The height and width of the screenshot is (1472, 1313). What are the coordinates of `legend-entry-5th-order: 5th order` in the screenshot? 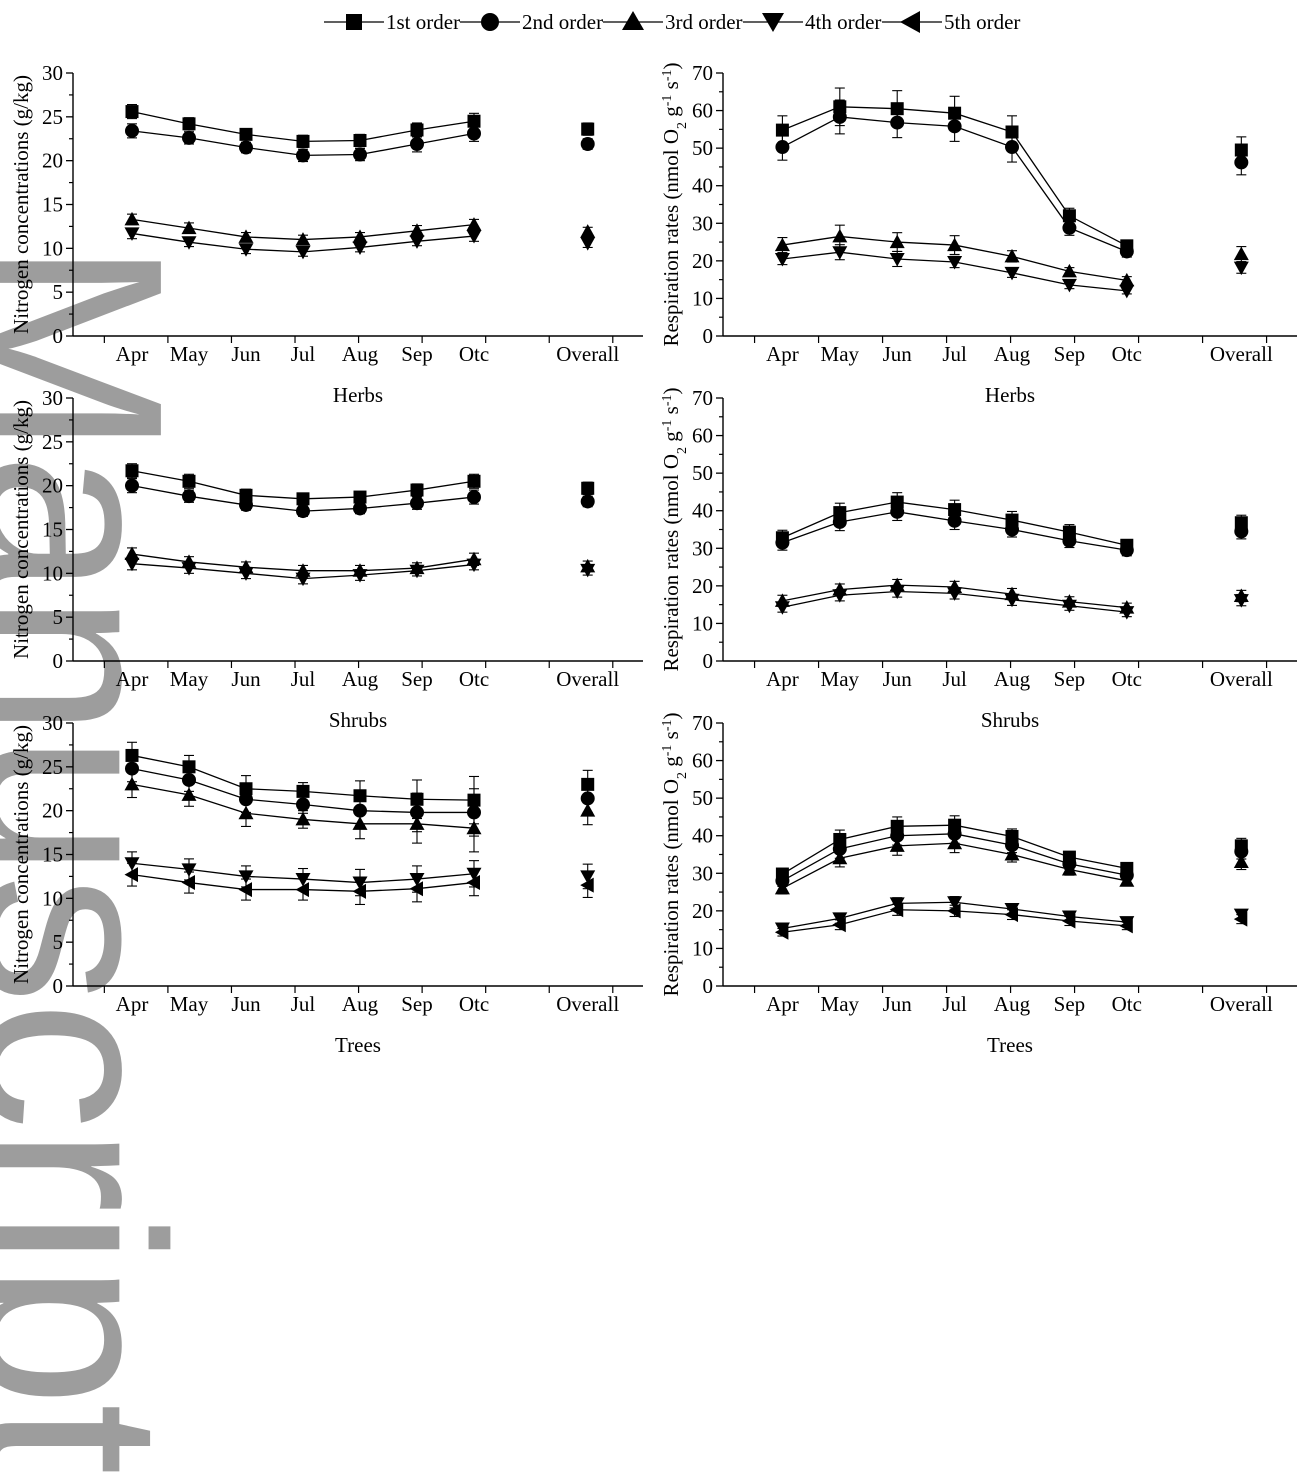 It's located at (957, 22).